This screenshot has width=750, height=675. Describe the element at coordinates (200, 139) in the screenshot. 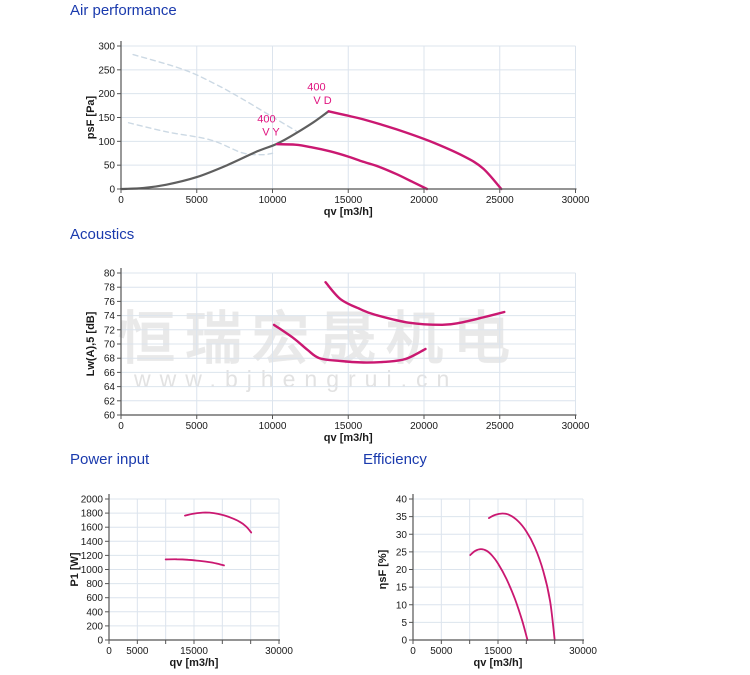

I see `curve-unstable-region-400-v-y` at that location.